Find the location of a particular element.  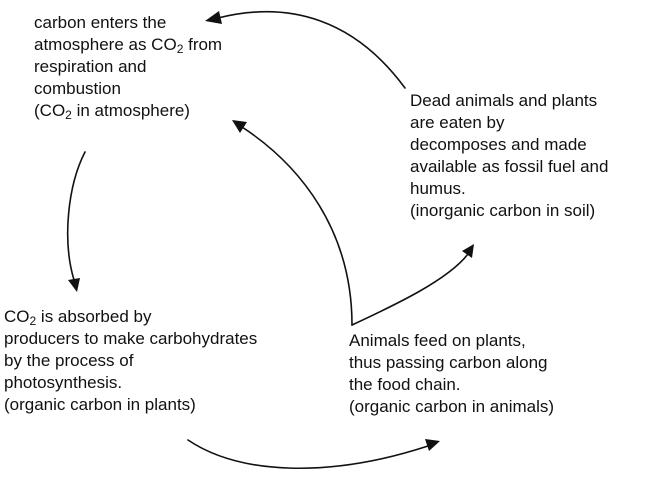

decomposers-line-6: (inorganic carbon in soil) is located at coordinates (503, 210).